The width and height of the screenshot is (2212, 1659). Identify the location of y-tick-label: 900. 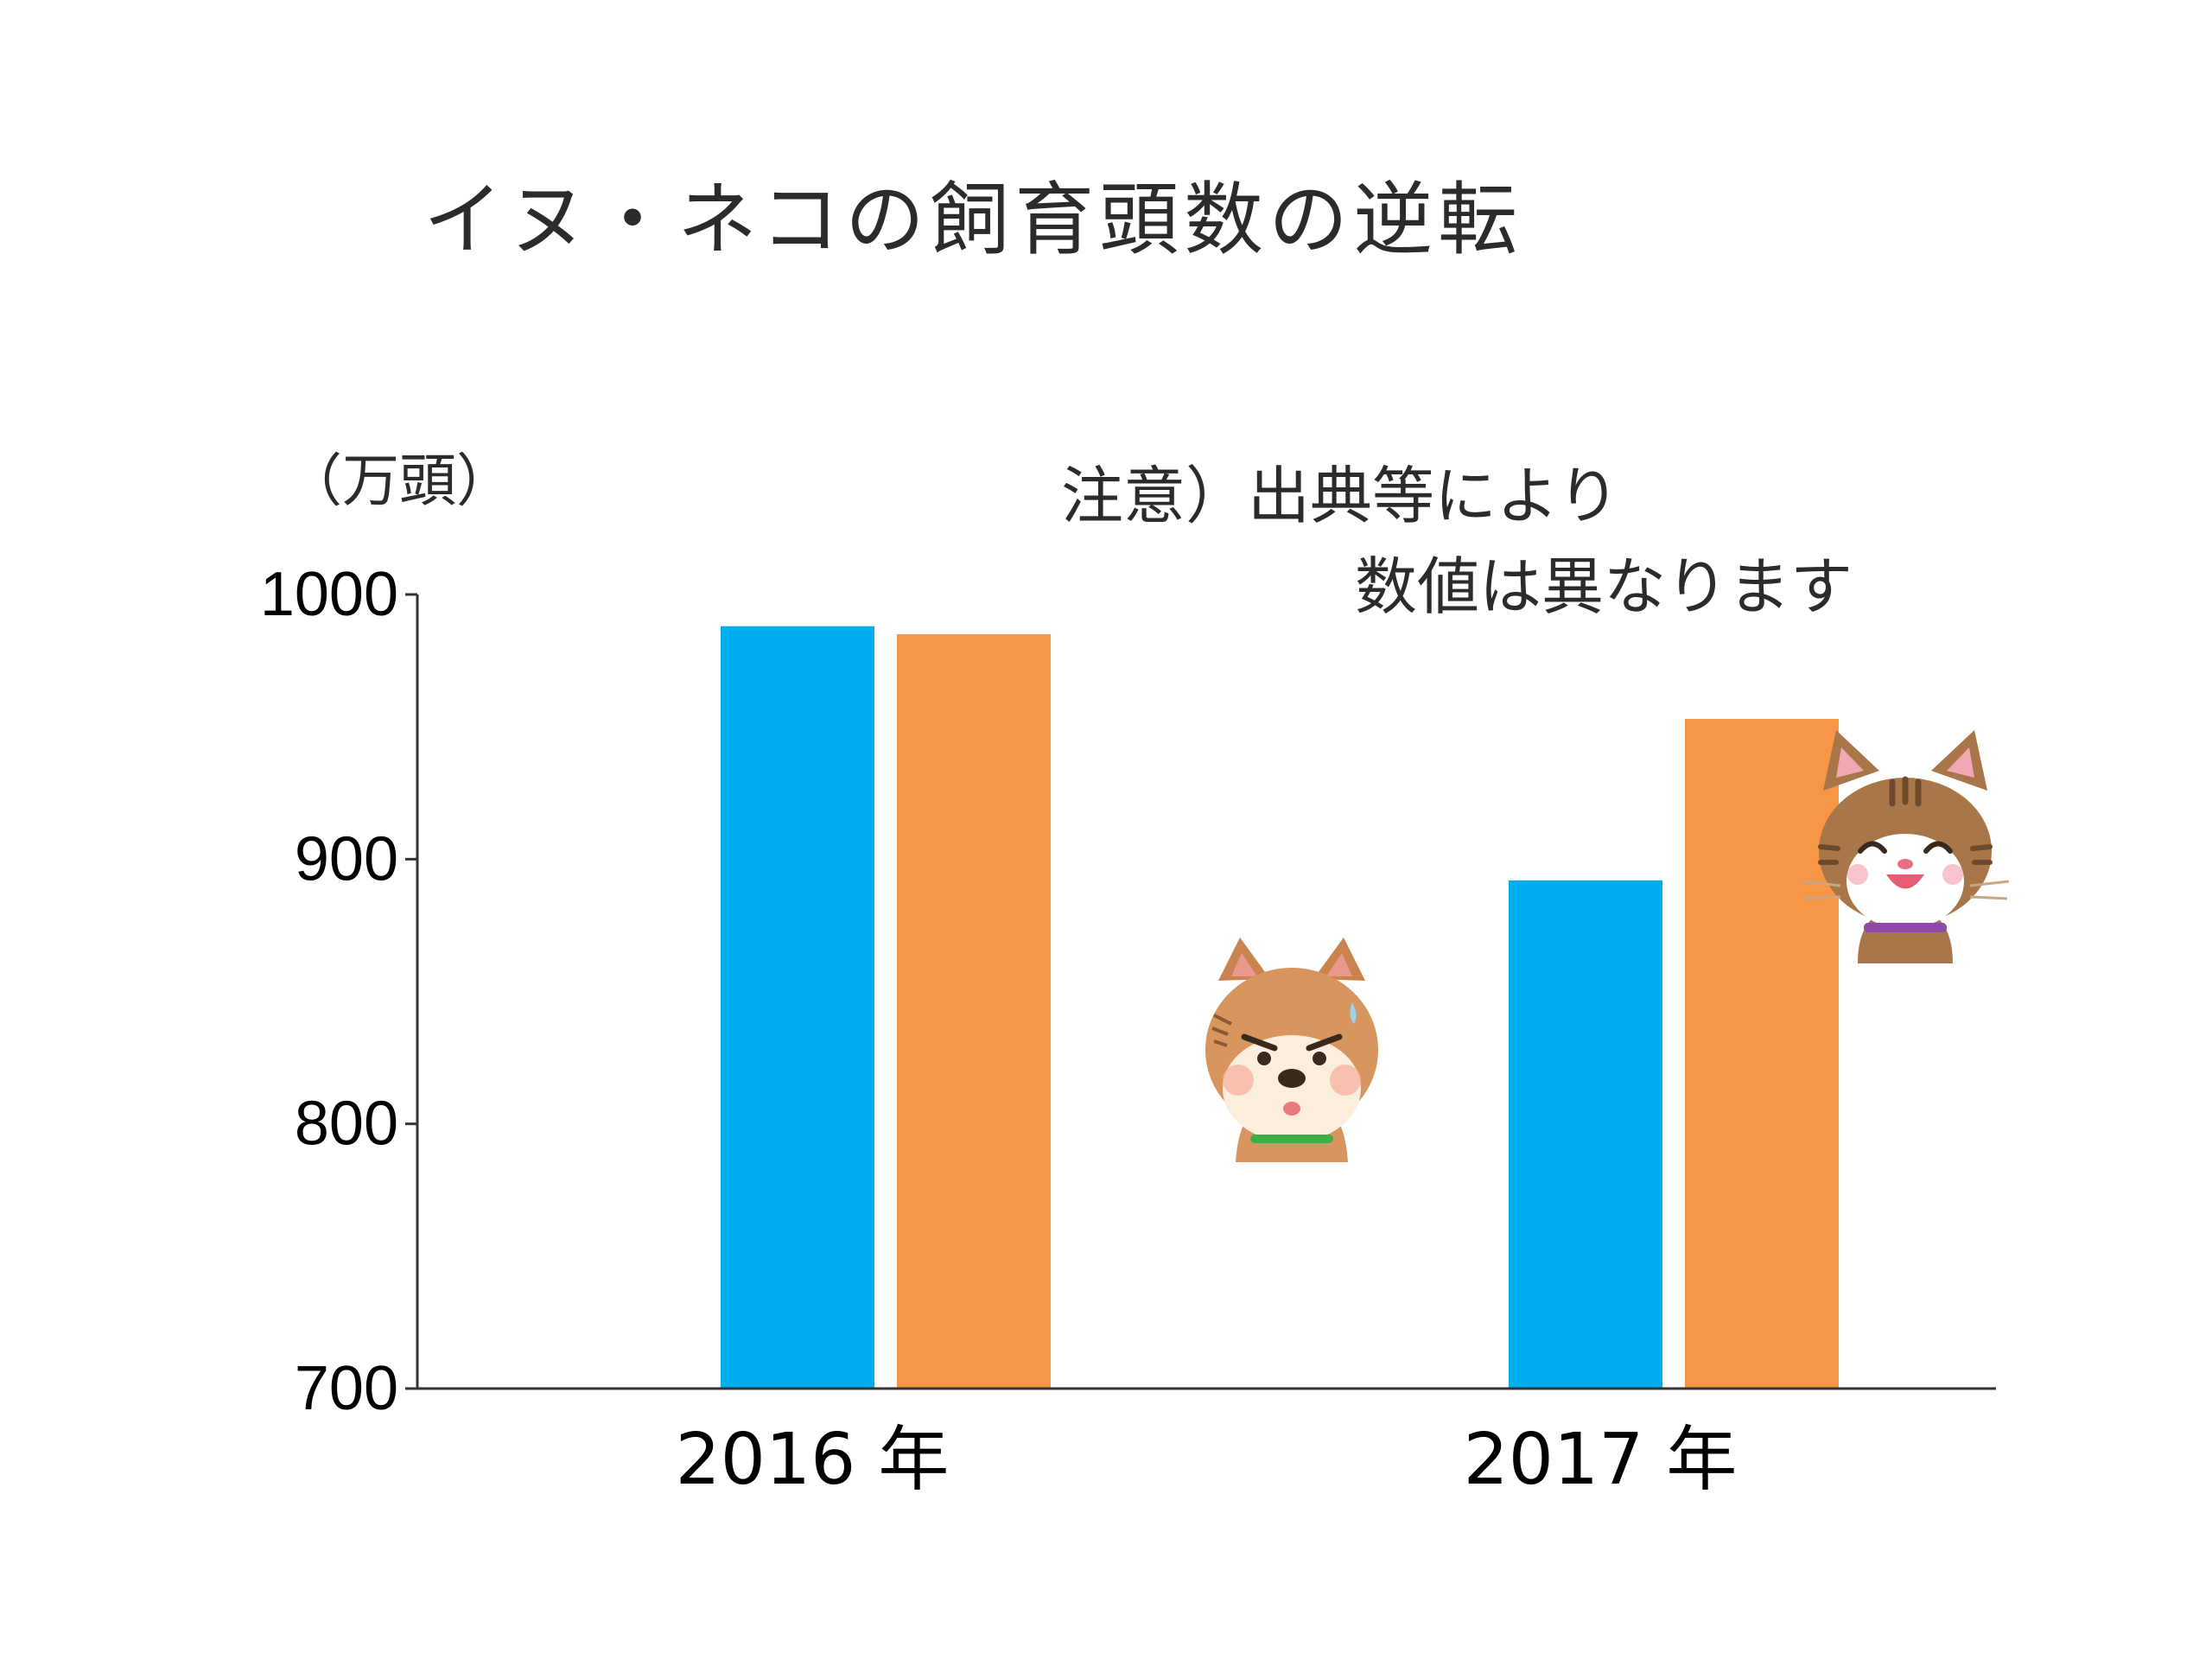
(346, 858).